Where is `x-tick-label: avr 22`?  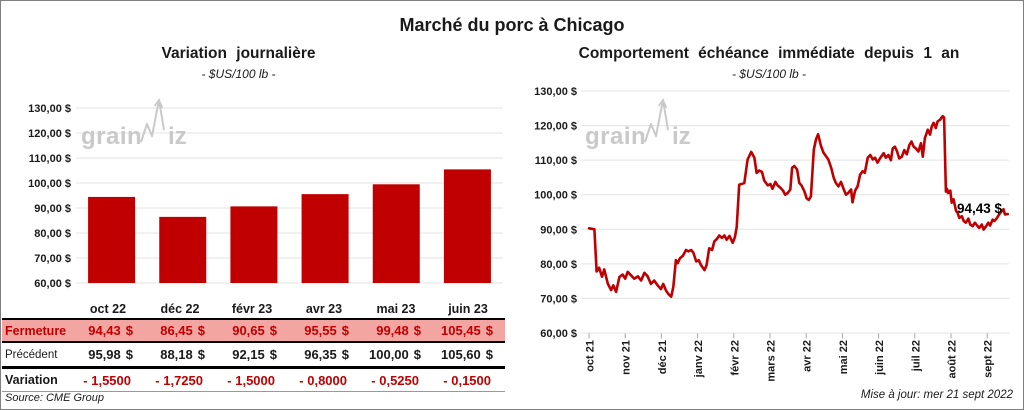
x-tick-label: avr 22 is located at coordinates (808, 356).